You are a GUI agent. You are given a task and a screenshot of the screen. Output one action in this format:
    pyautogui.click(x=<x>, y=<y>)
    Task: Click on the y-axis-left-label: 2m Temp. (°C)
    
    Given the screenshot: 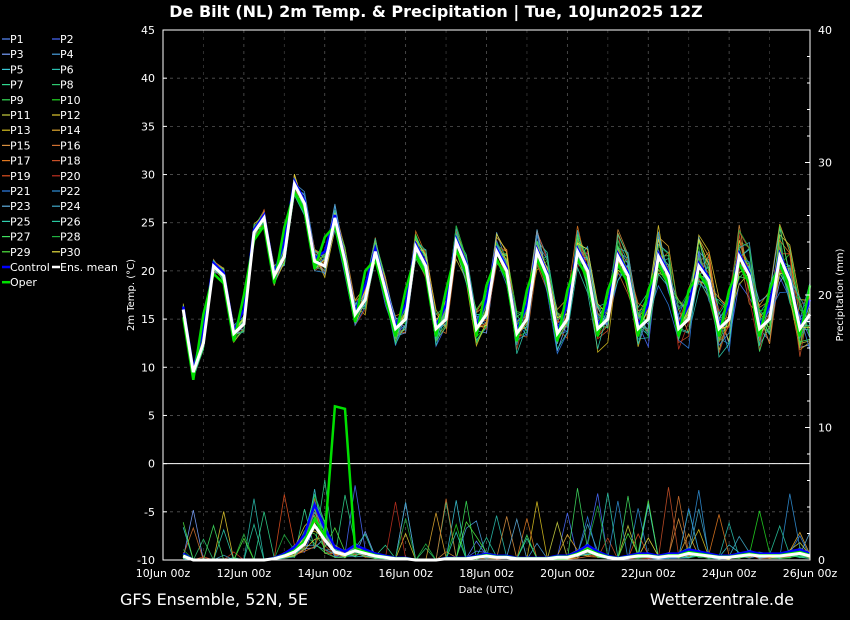 What is the action you would take?
    pyautogui.click(x=131, y=295)
    